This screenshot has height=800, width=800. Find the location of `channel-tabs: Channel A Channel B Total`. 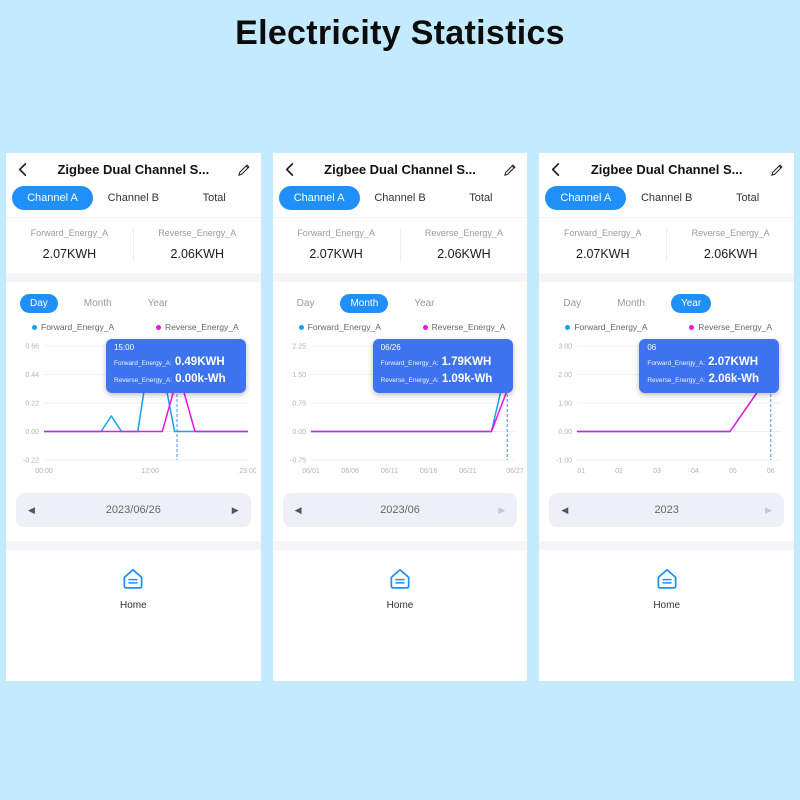

channel-tabs: Channel A Channel B Total is located at coordinates (133, 201).